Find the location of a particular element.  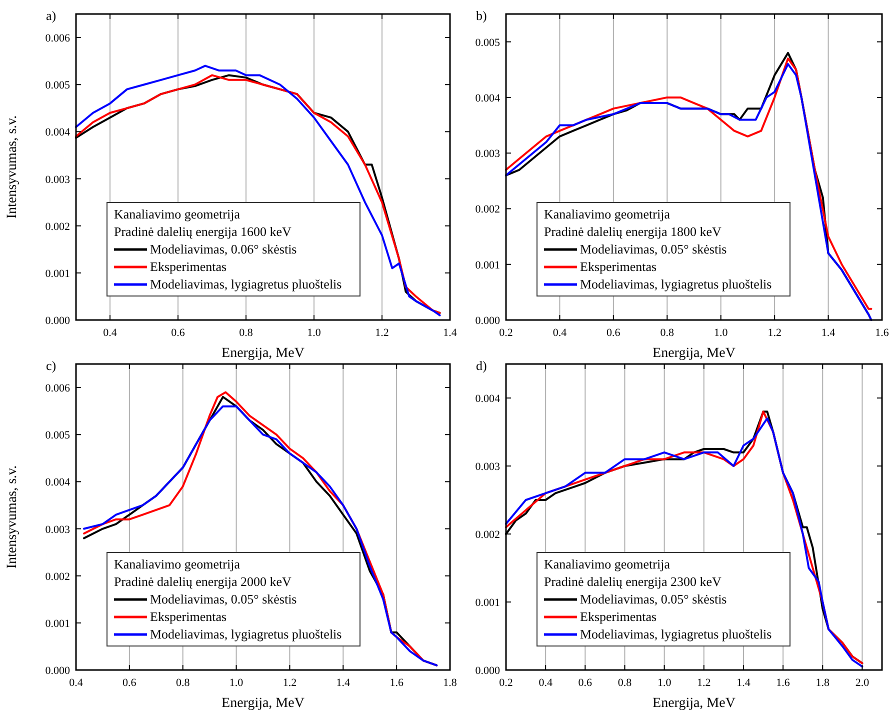

chart-title: c) is located at coordinates (51, 365).